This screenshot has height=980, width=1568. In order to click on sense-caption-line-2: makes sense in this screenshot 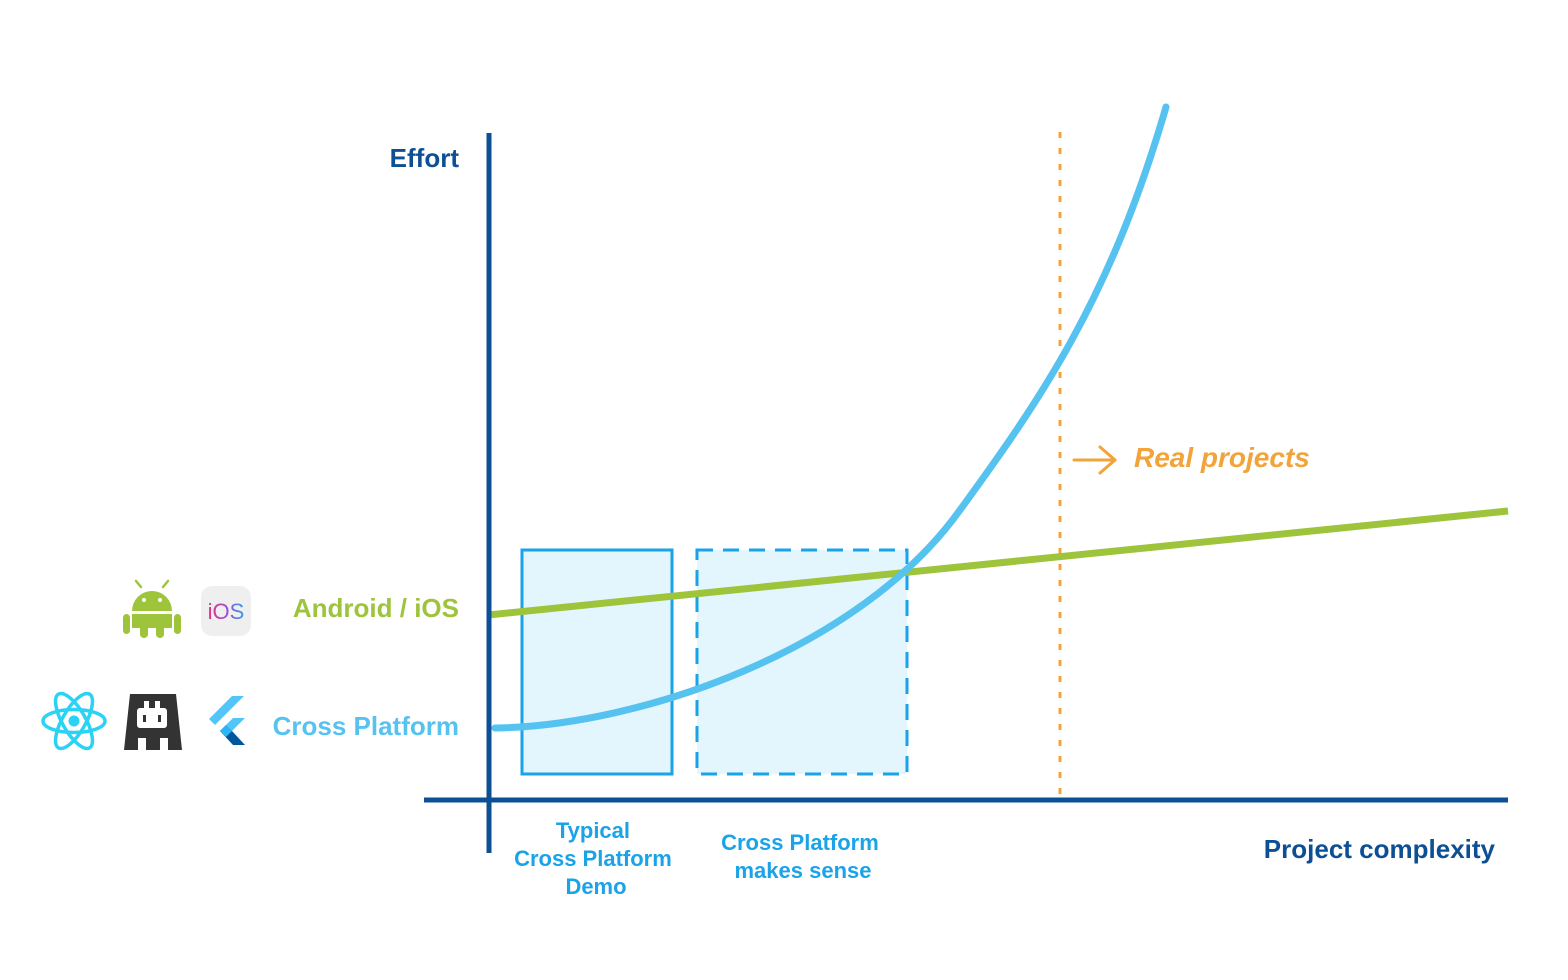, I will do `click(803, 870)`.